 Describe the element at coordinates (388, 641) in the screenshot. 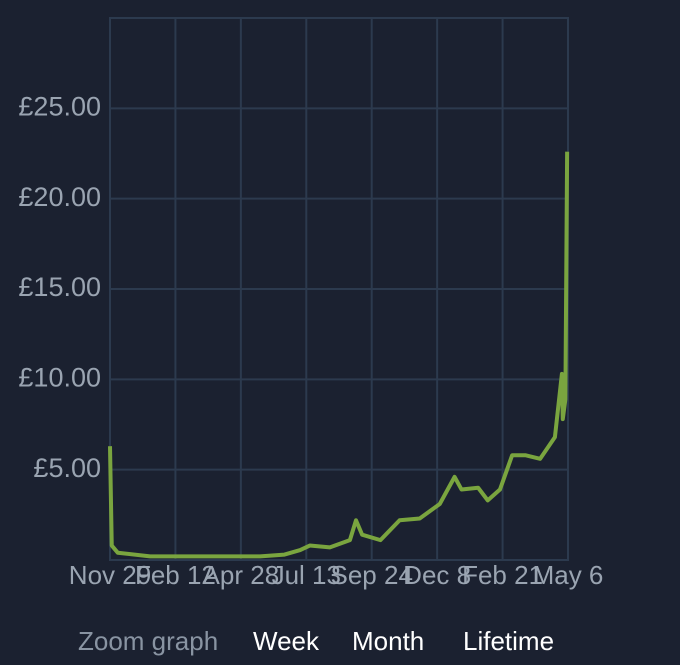

I see `zoom-option: Month` at that location.